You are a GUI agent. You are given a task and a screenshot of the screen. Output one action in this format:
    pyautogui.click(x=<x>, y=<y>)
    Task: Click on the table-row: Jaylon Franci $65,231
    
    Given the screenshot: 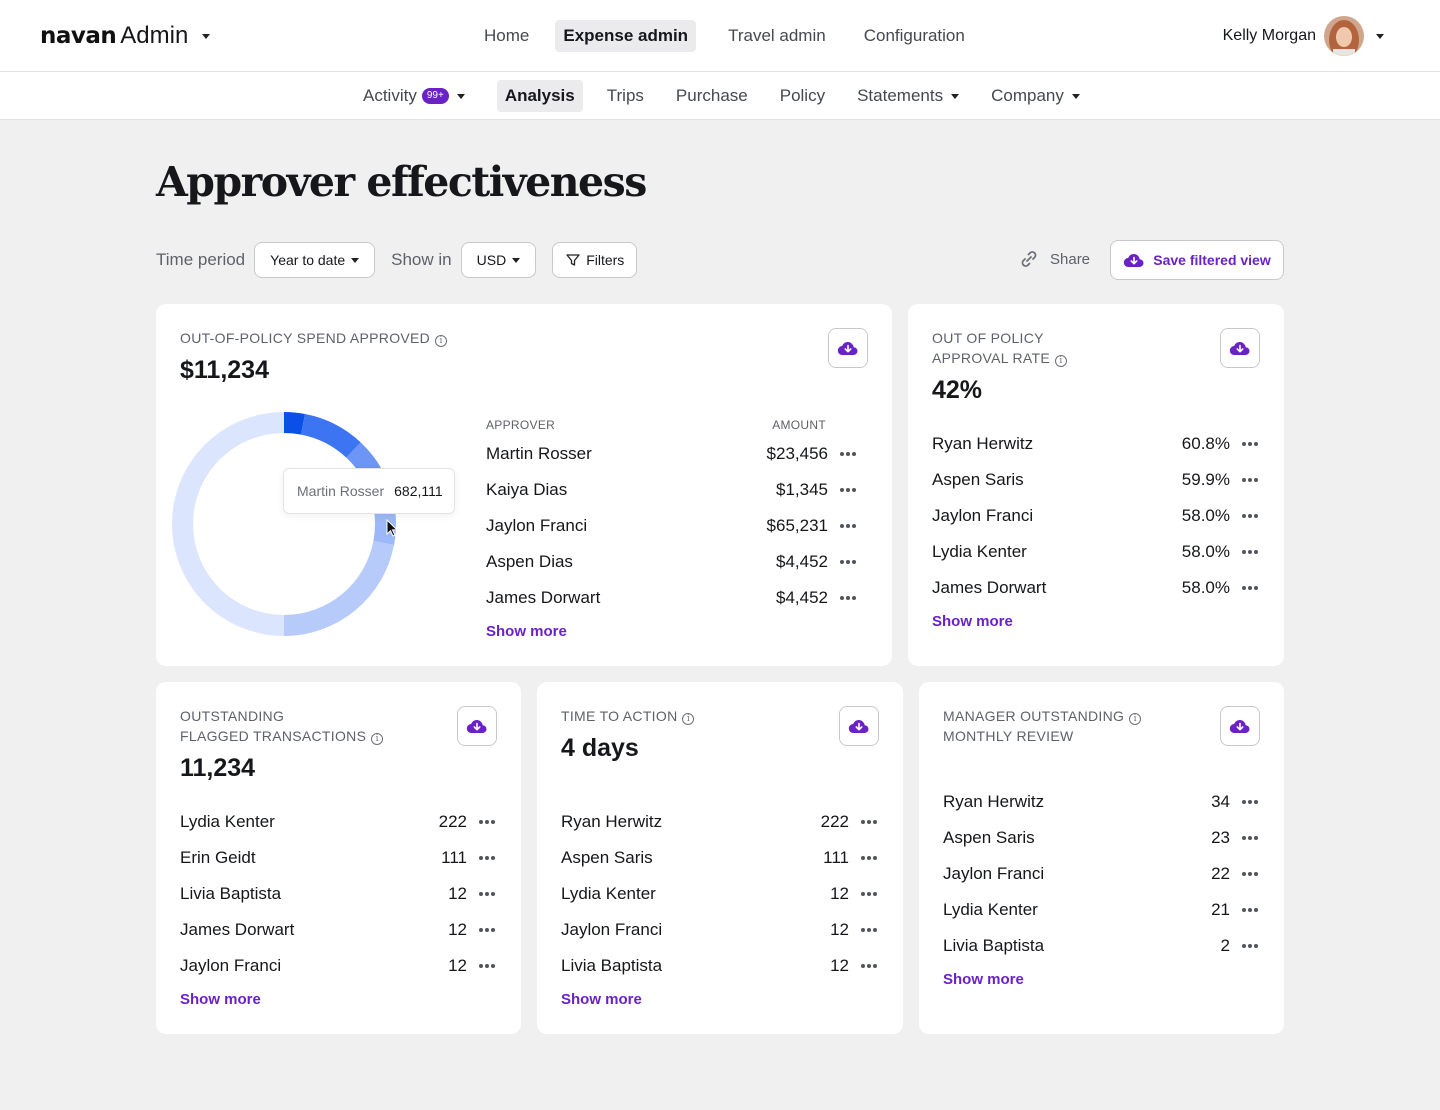 What is the action you would take?
    pyautogui.click(x=672, y=526)
    